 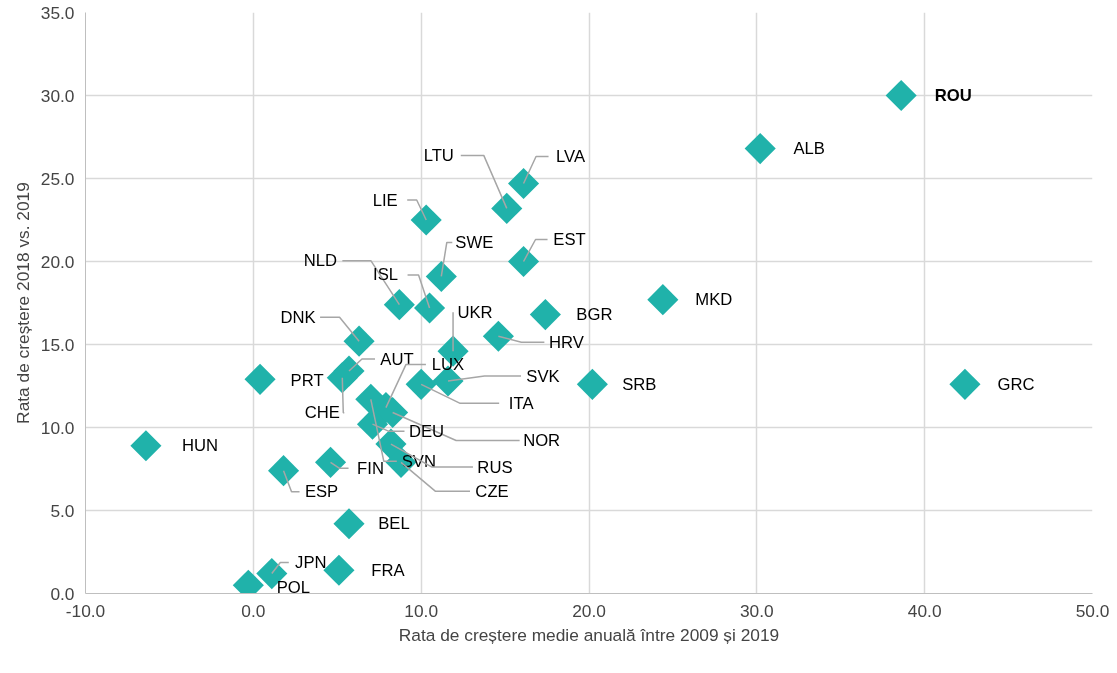 I want to click on annotation: ITA, so click(x=521, y=403).